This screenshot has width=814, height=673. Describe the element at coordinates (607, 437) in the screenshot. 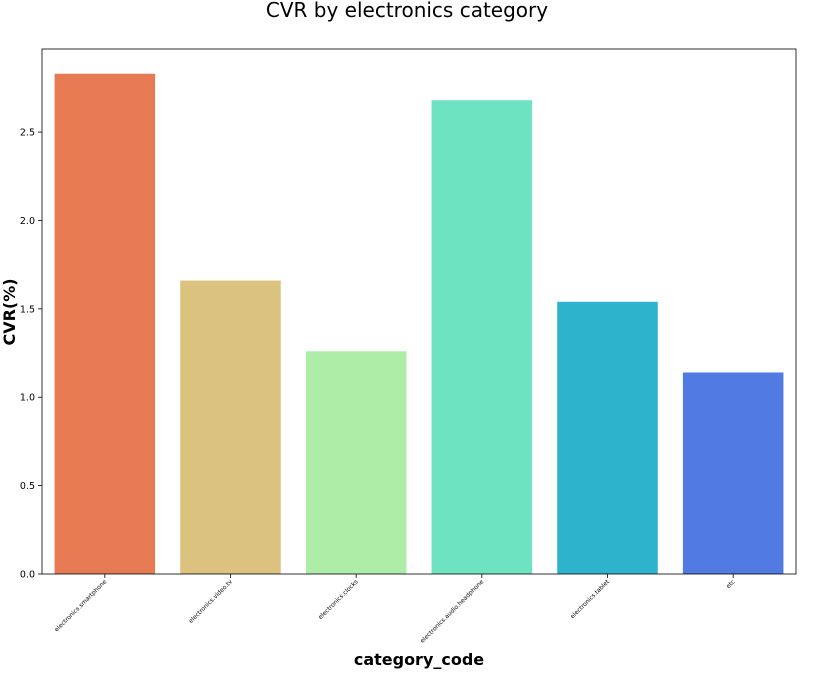

I see `bar-electronics-tablet` at that location.